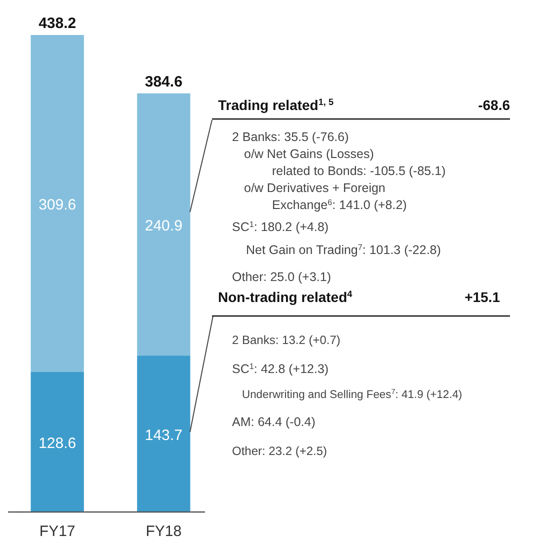 This screenshot has height=545, width=546. What do you see at coordinates (286, 340) in the screenshot?
I see `text: 2 Banks: 13.2 (+0.7)` at bounding box center [286, 340].